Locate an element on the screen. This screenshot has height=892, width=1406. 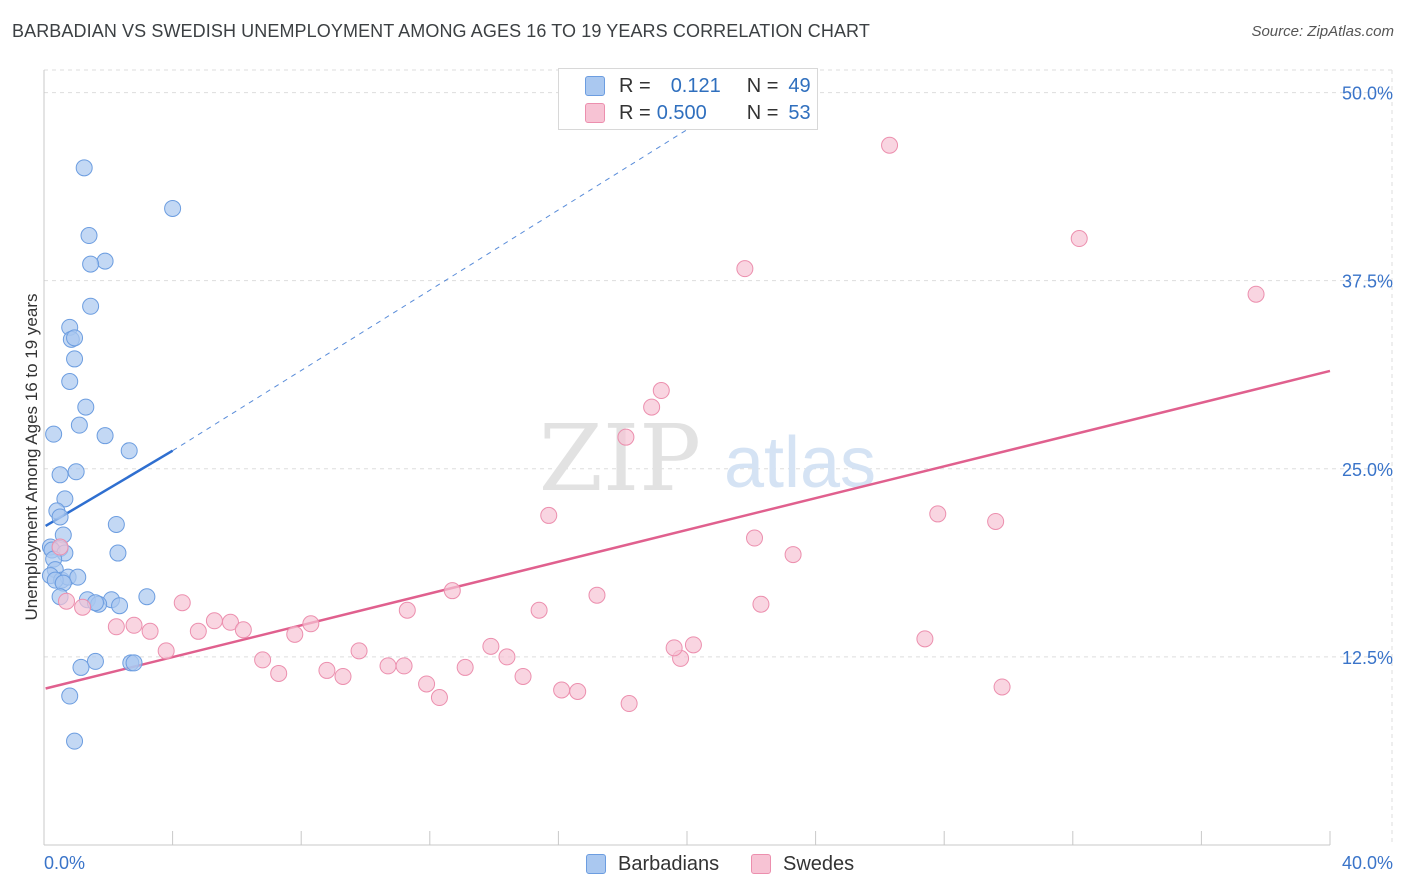
y-tick-label: 37.5% is located at coordinates (1367, 282).